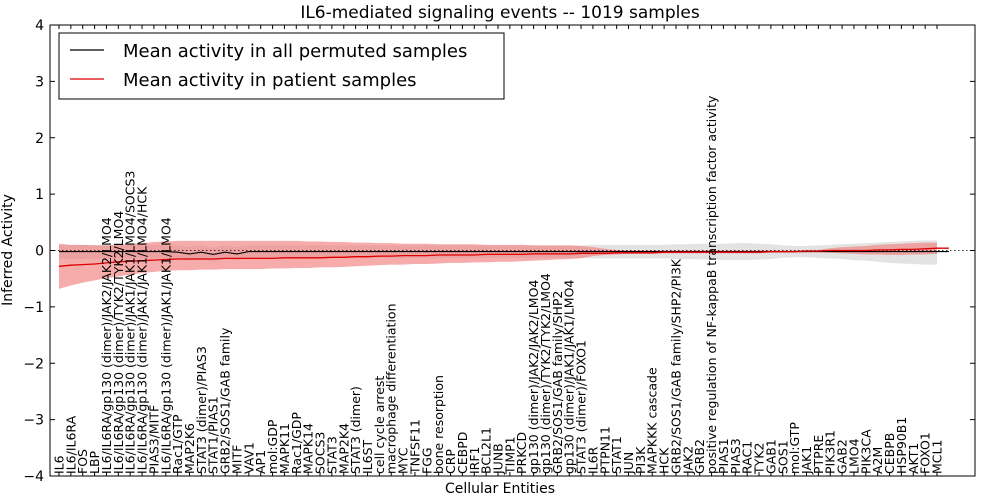 This screenshot has height=500, width=1000. What do you see at coordinates (901, 445) in the screenshot?
I see `x-category-label: HSP90B1` at bounding box center [901, 445].